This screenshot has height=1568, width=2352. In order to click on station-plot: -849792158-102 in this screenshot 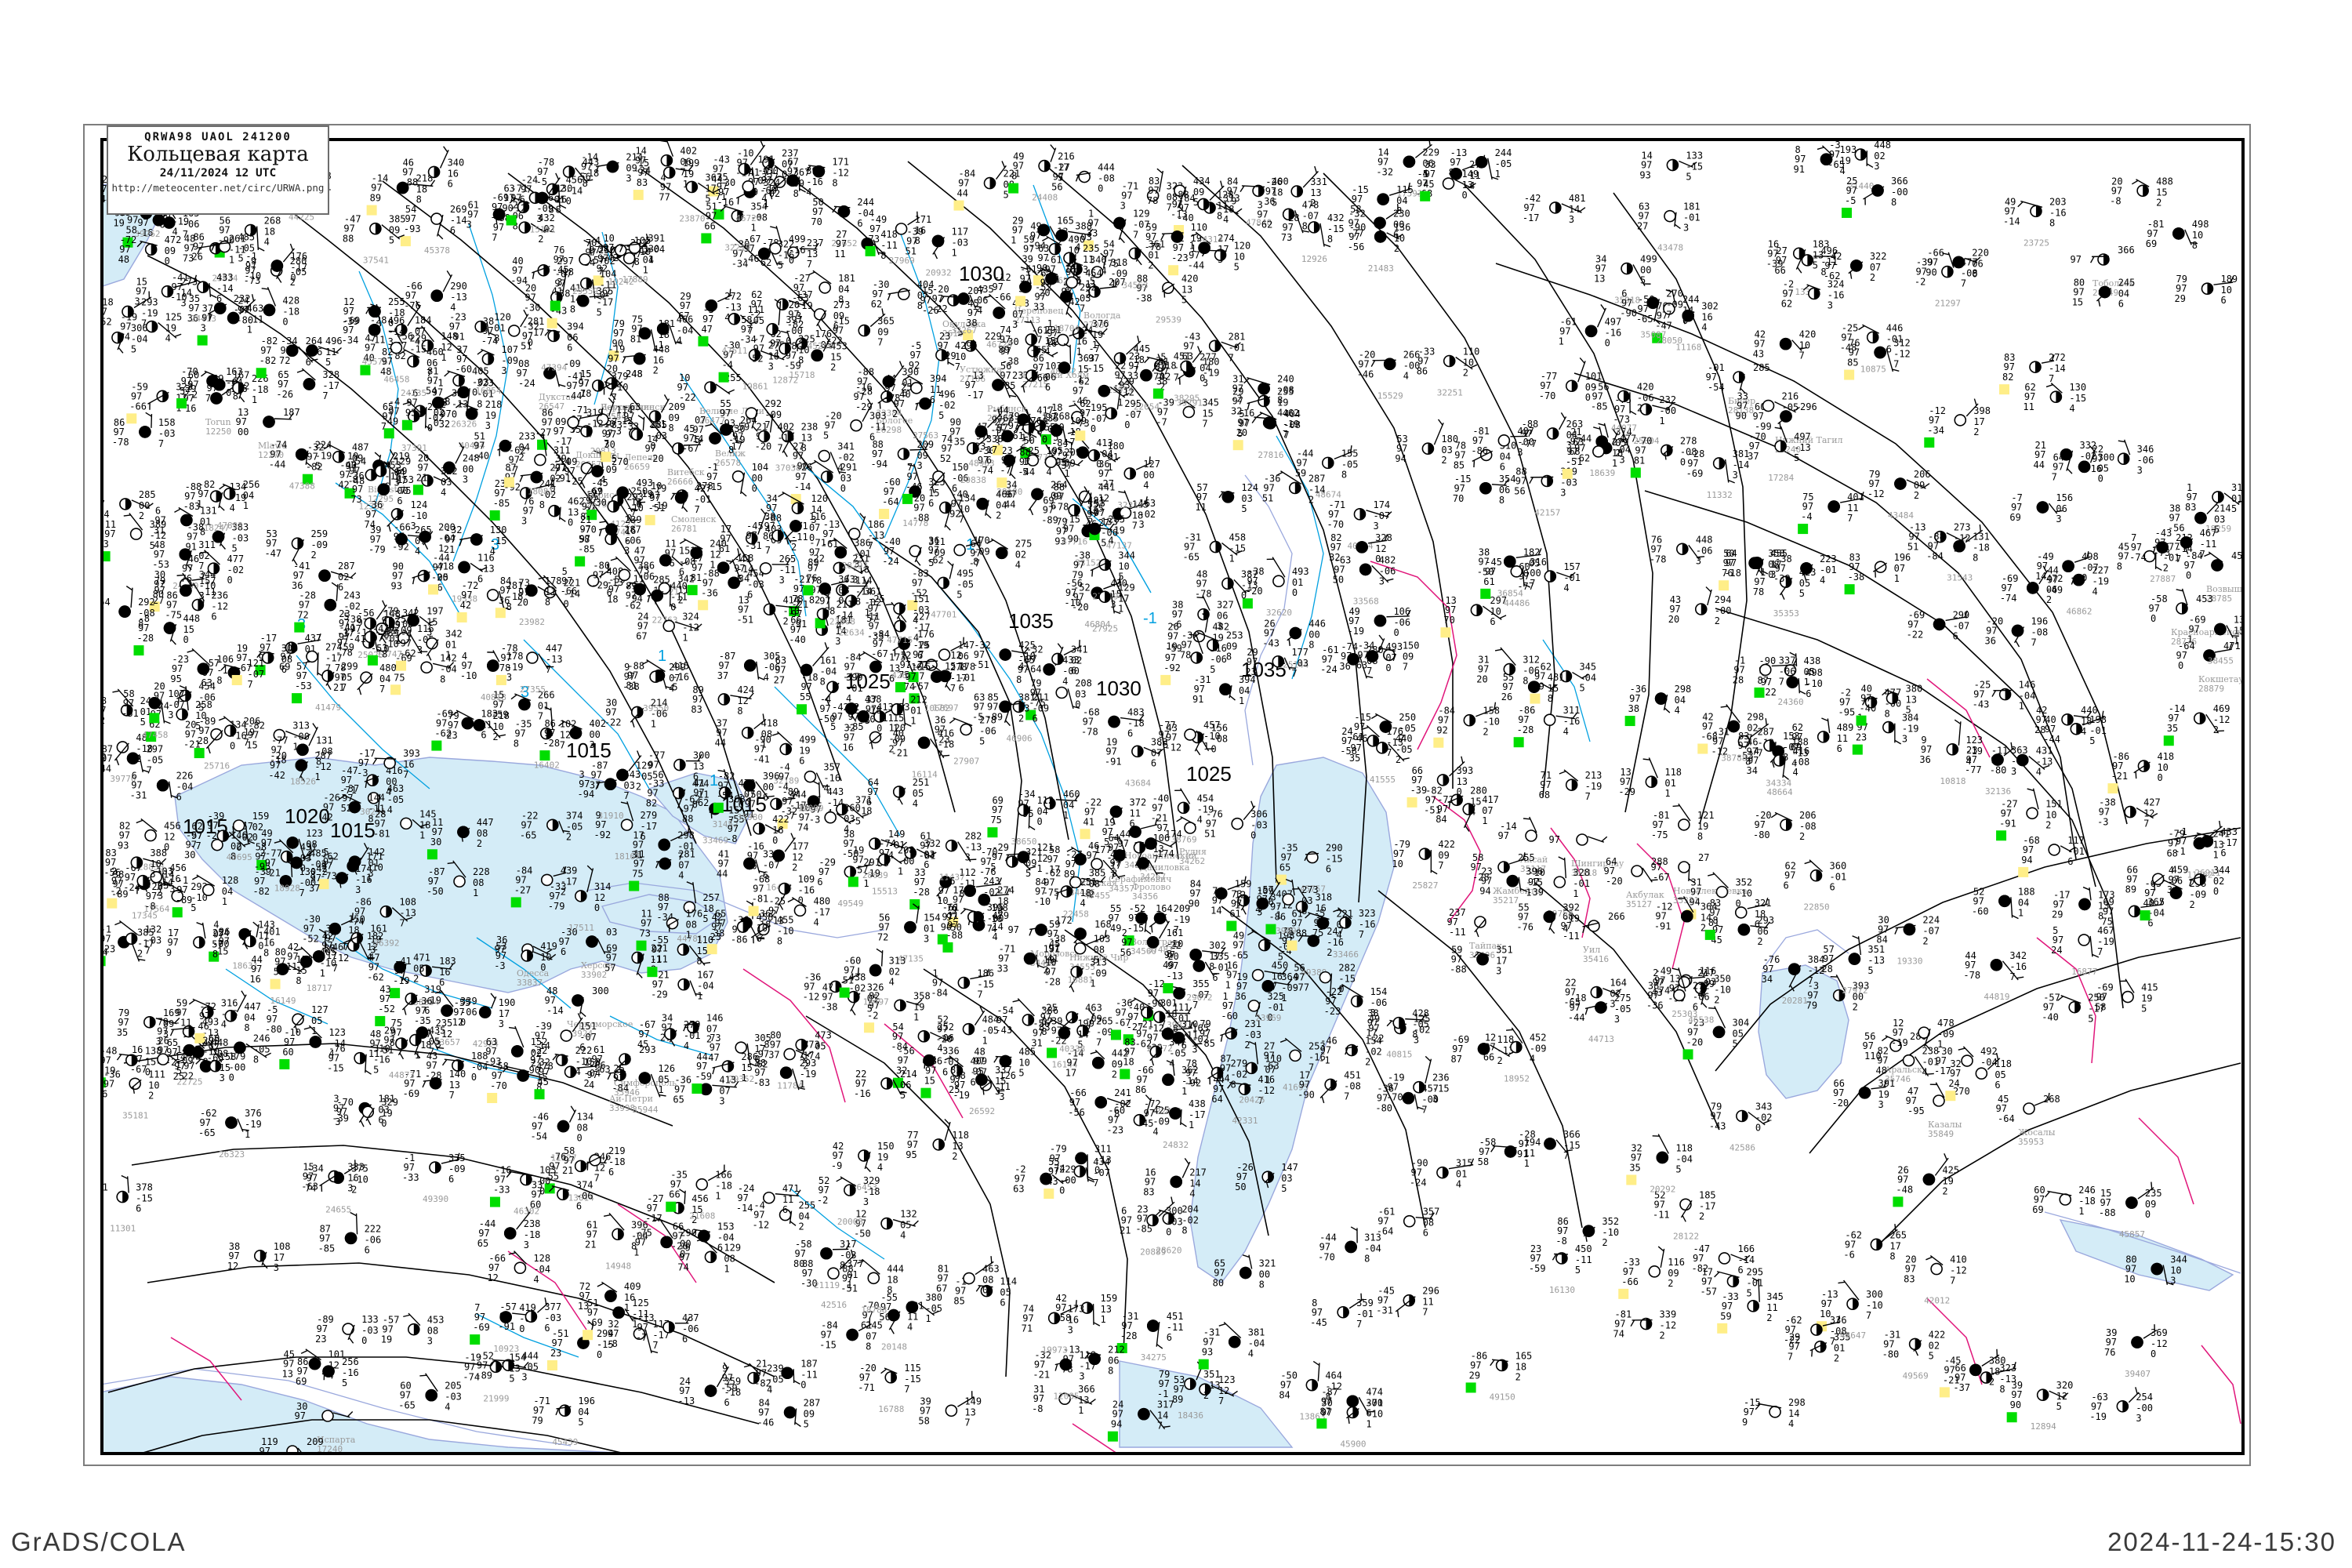, I will do `click(1466, 725)`.